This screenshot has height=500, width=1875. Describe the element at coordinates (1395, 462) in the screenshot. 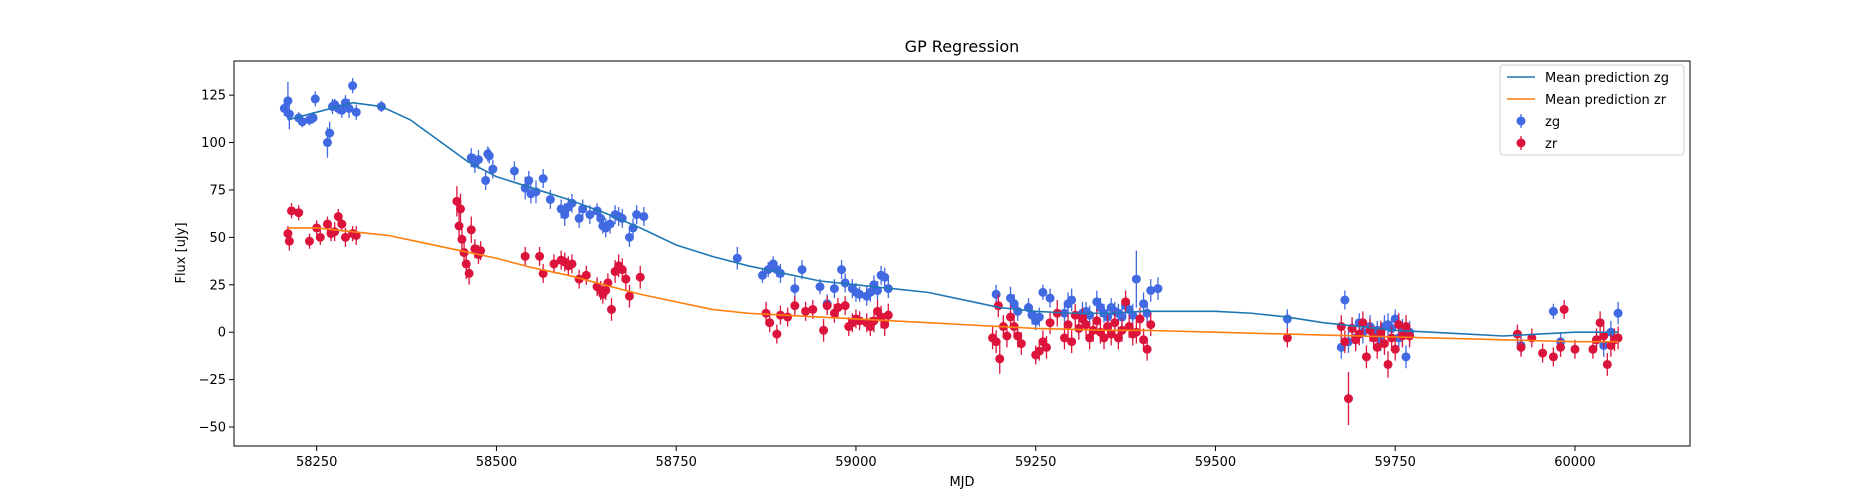

I see `x-tick-label: 59750` at that location.